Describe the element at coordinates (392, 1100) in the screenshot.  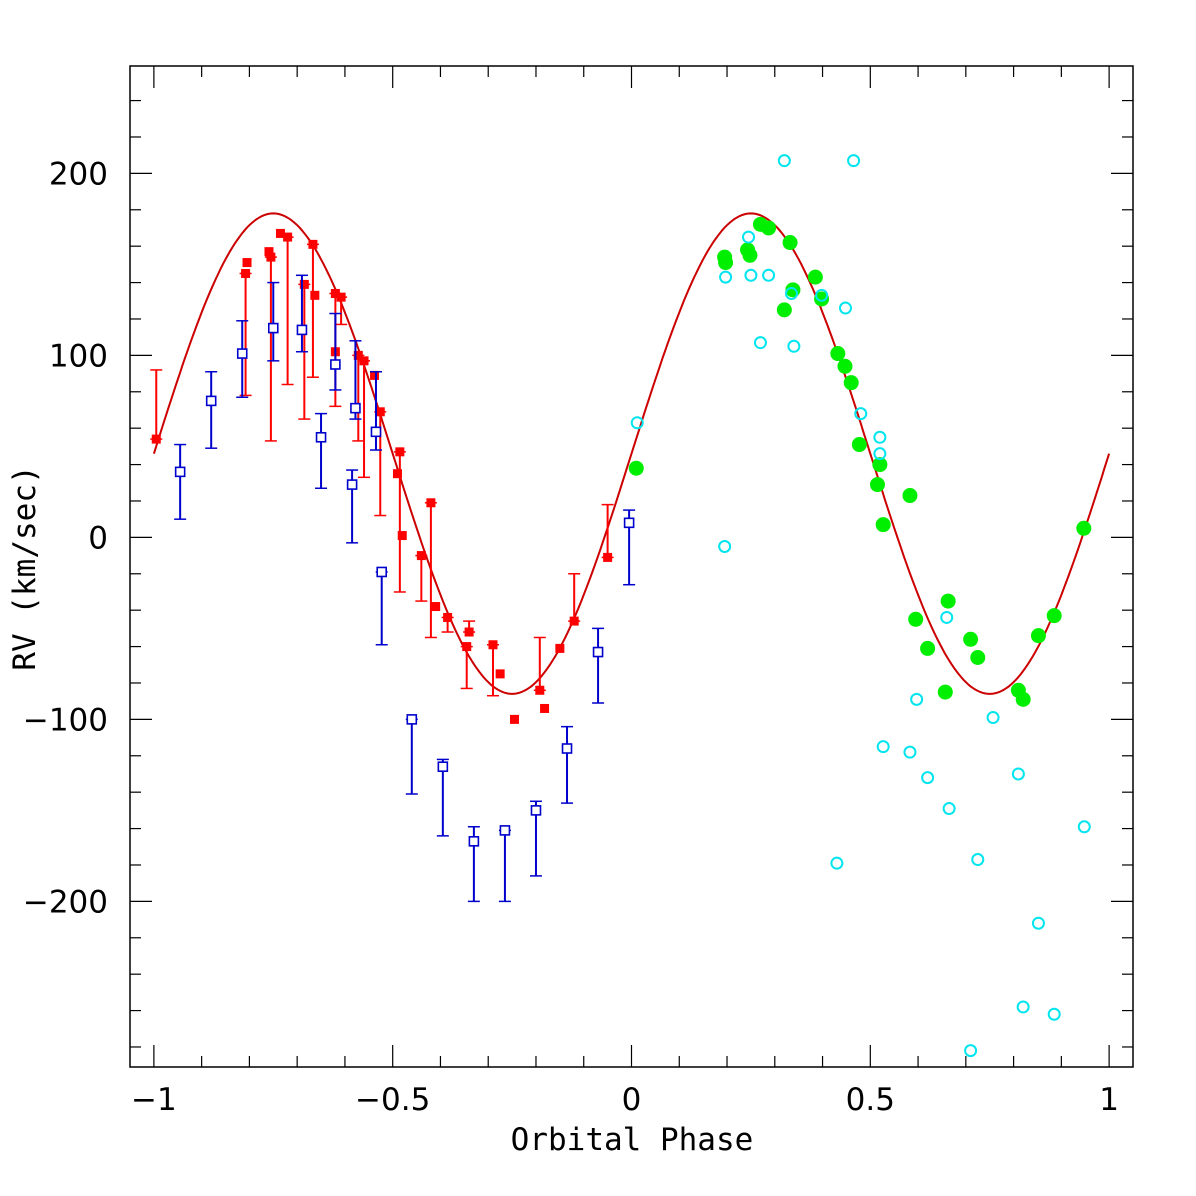
I see `x-tick-label: −0.5` at that location.